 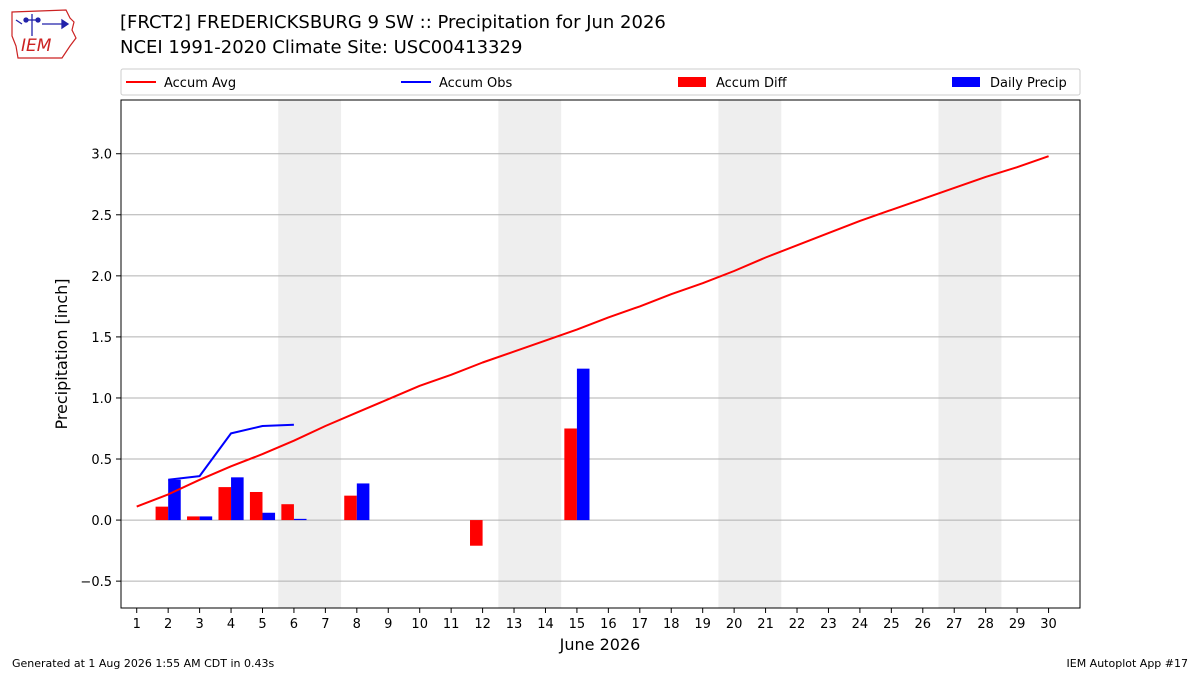 I want to click on x-tick-label: 4, so click(x=231, y=624).